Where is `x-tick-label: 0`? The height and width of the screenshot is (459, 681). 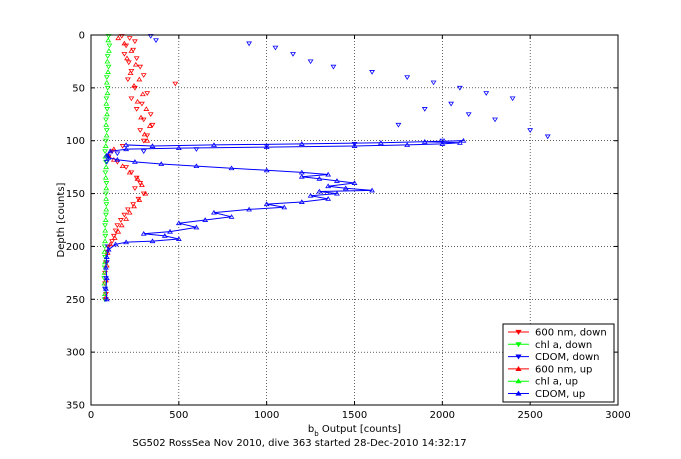
x-tick-label: 0 is located at coordinates (91, 415).